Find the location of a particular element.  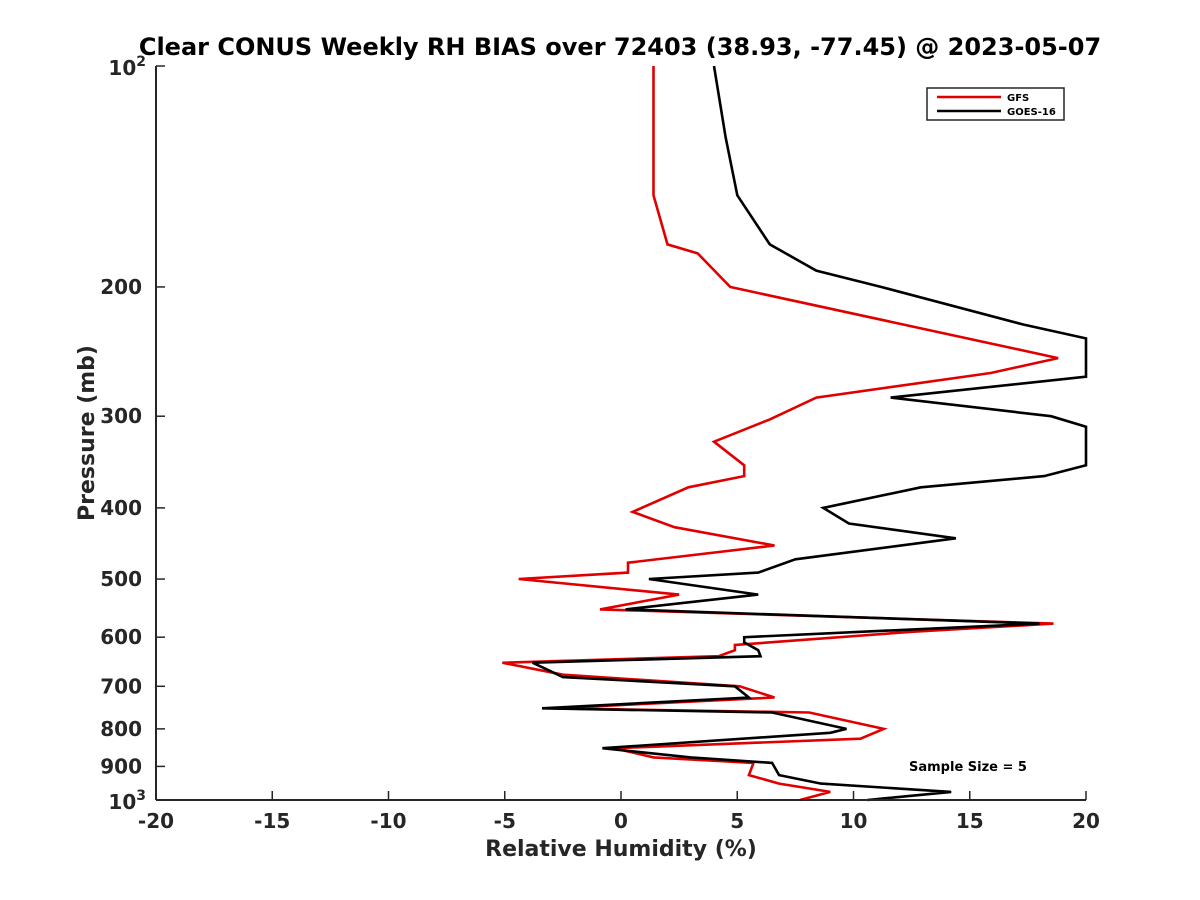

x-tick-label: -5 is located at coordinates (505, 821).